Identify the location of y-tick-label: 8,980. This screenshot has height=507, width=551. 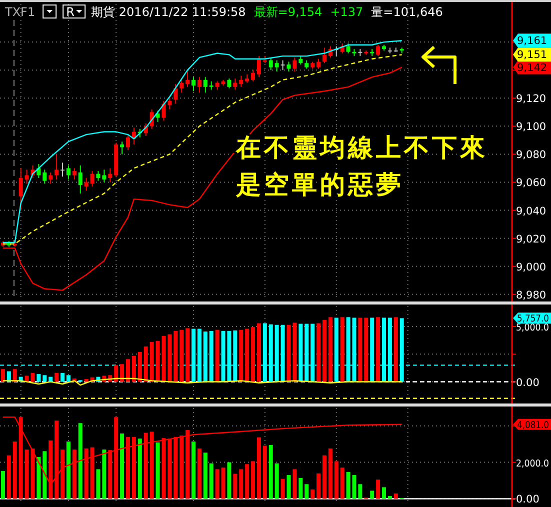
(531, 295).